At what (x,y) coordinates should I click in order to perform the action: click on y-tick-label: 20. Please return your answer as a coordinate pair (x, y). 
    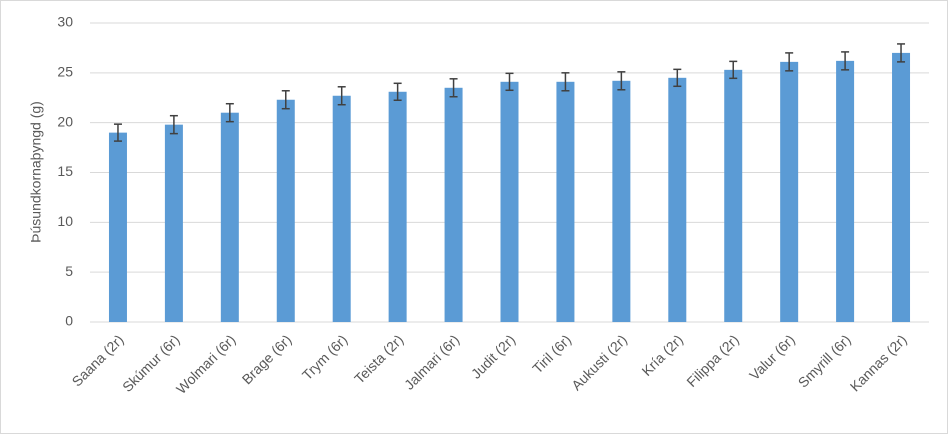
    Looking at the image, I should click on (65, 121).